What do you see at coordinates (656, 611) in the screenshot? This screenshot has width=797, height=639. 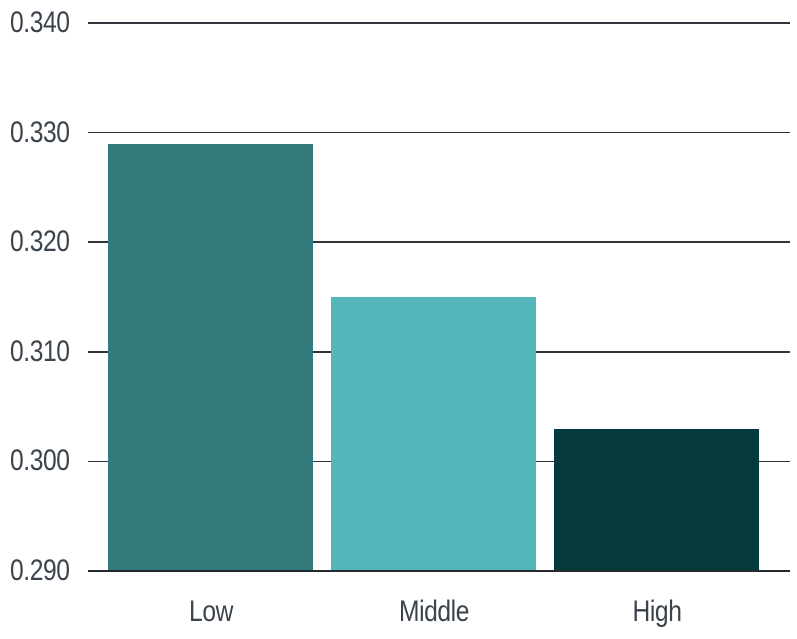 I see `x-tick-label: High` at bounding box center [656, 611].